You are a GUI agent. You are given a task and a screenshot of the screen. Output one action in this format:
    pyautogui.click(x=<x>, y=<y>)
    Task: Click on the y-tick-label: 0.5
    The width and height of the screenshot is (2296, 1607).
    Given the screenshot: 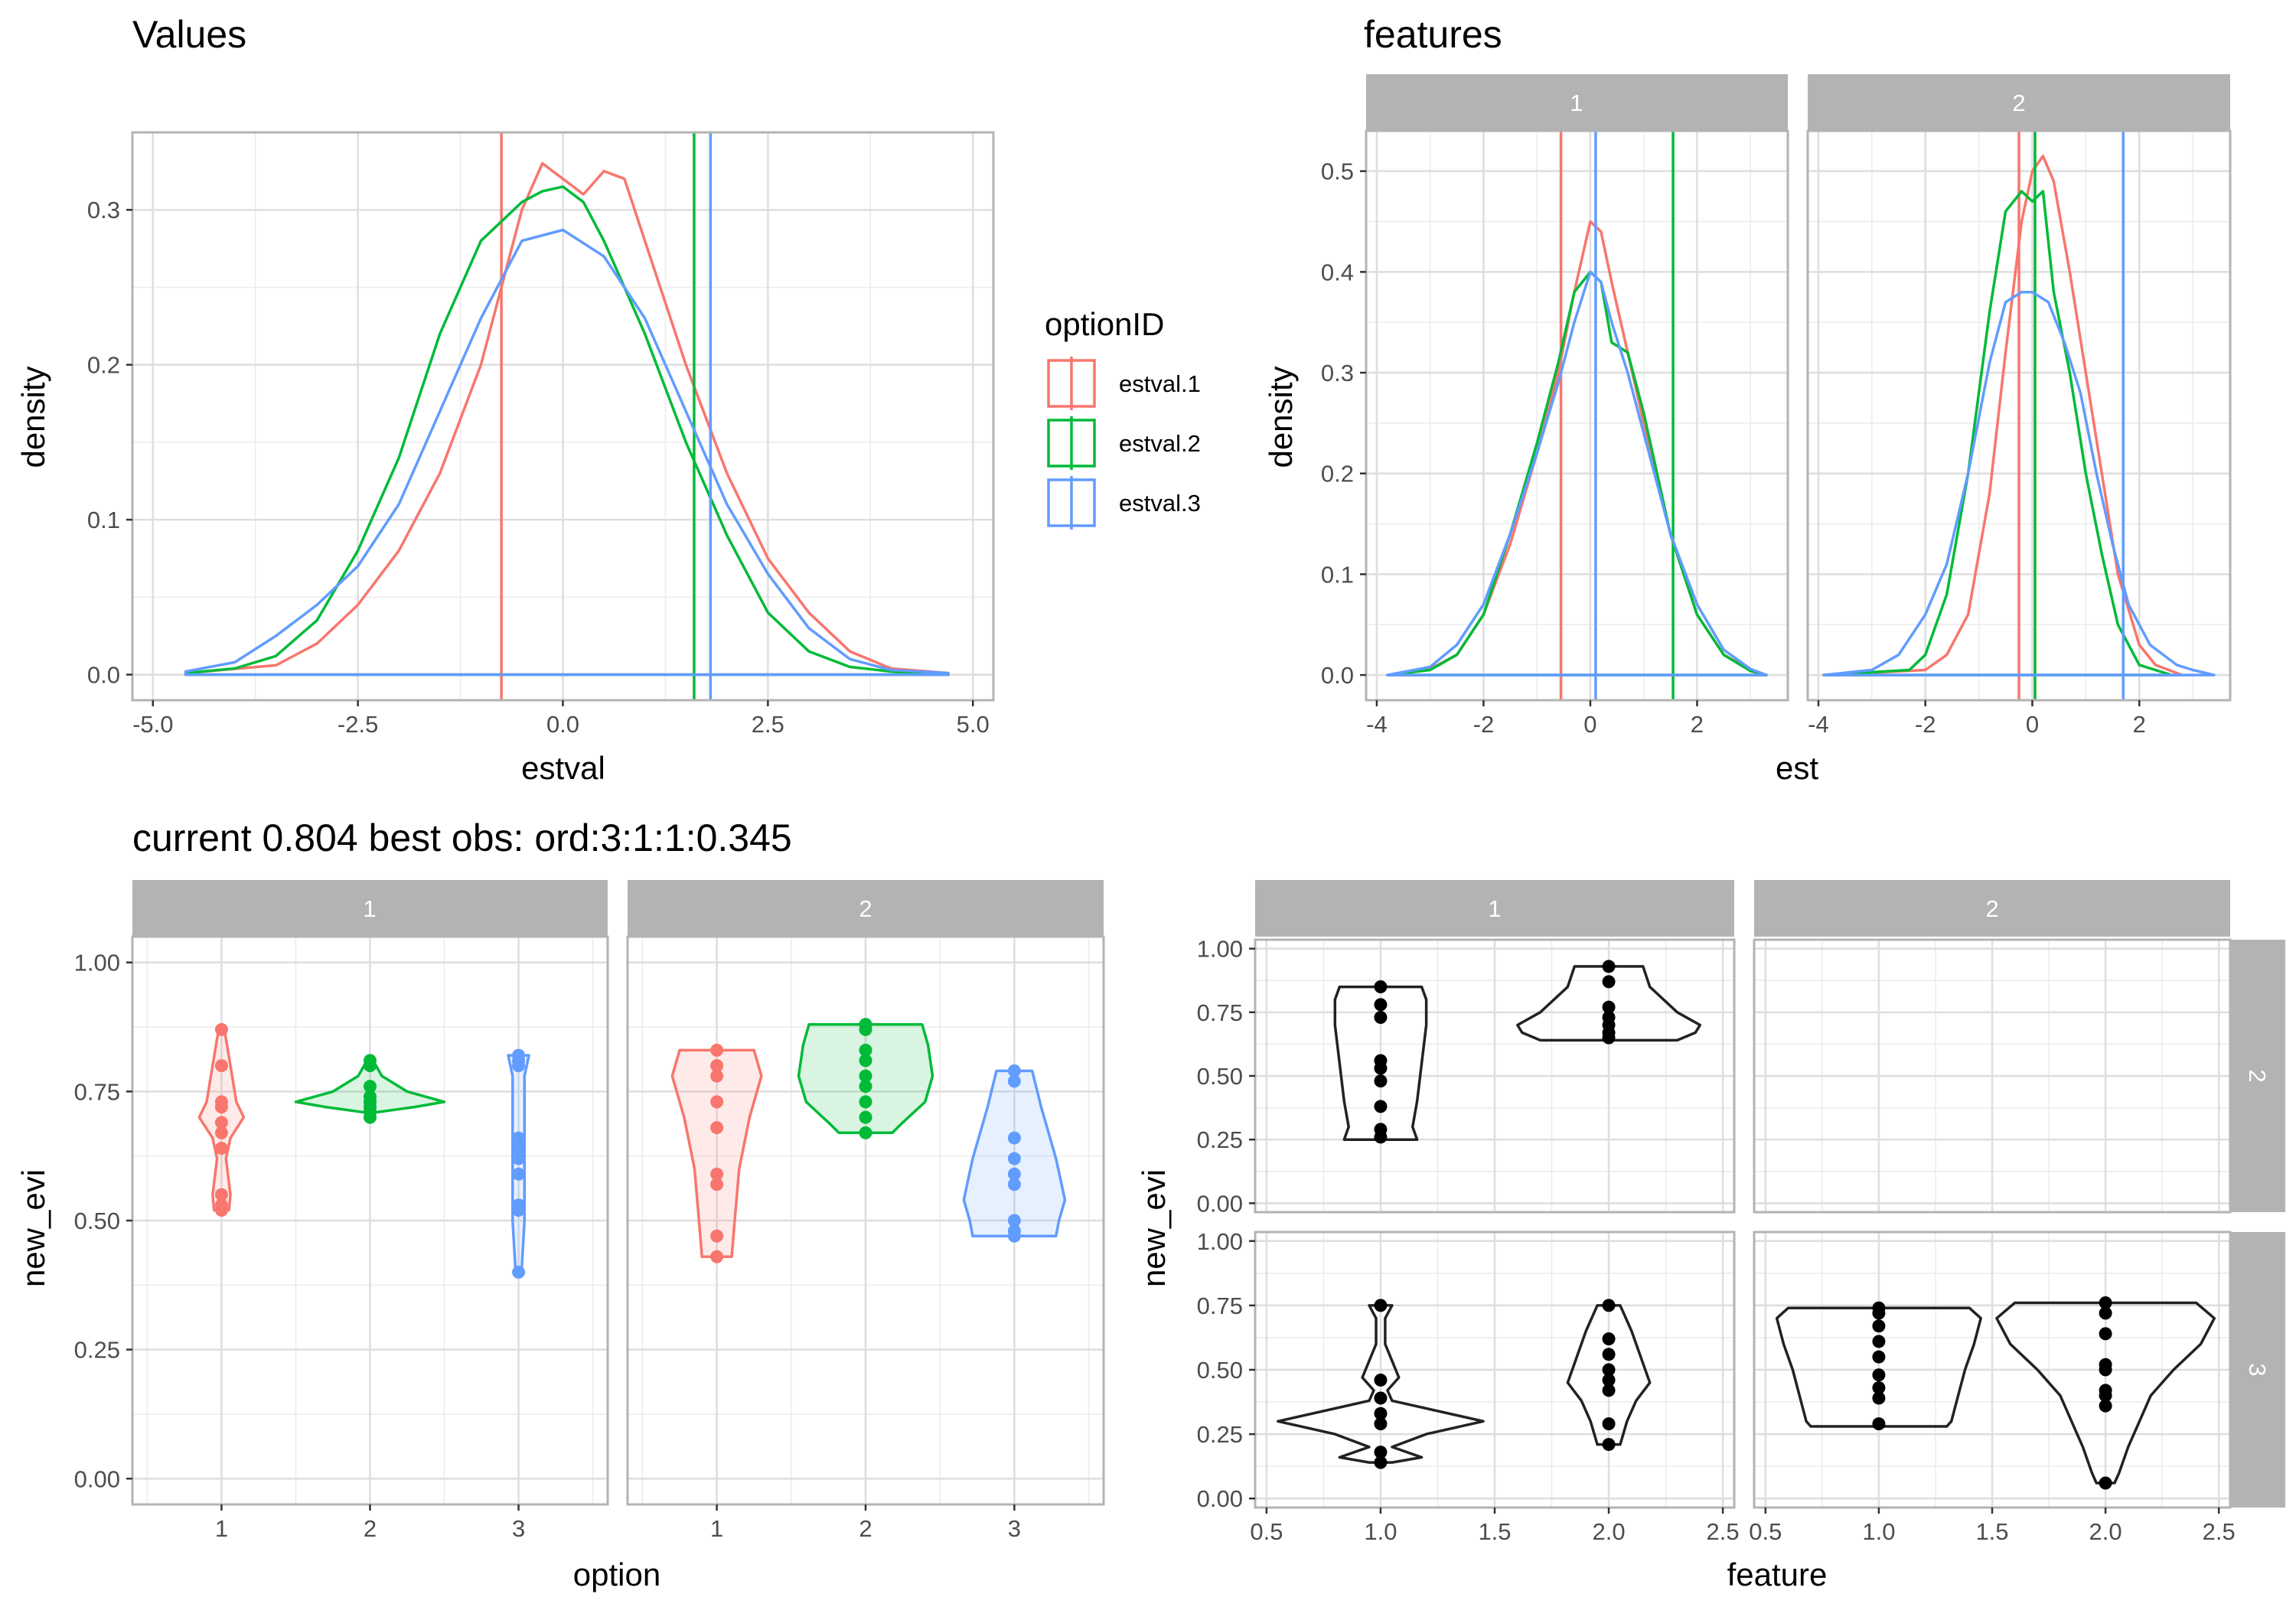 What is the action you would take?
    pyautogui.click(x=1337, y=171)
    